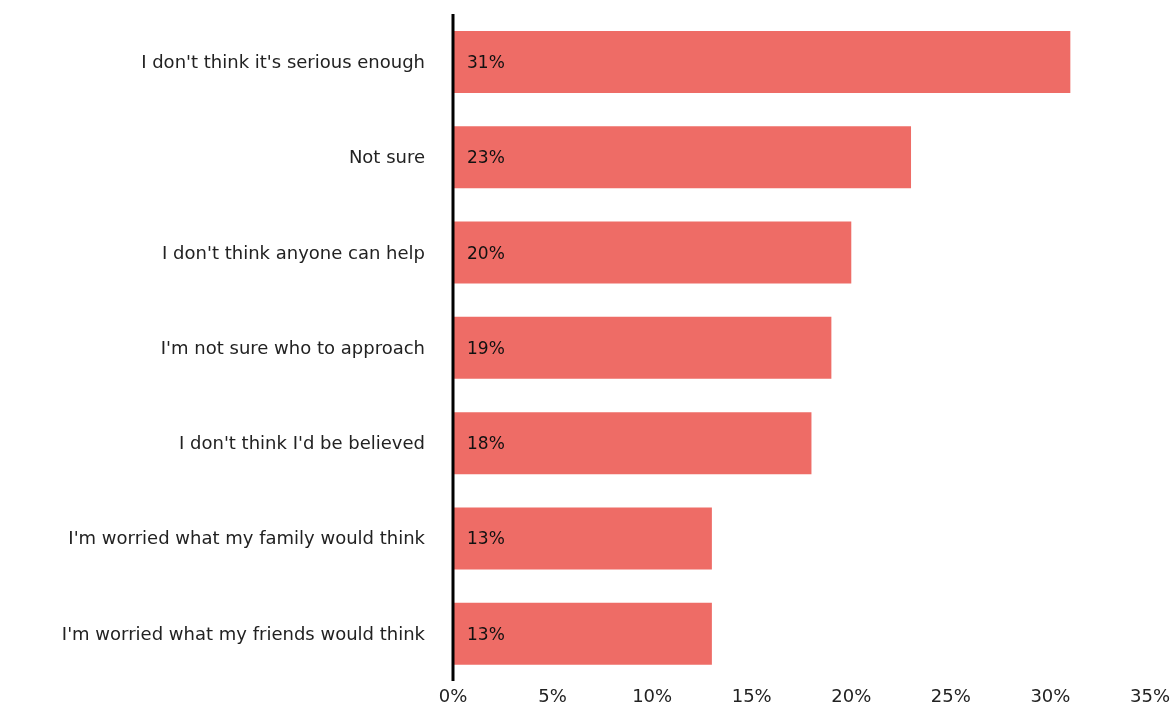 The width and height of the screenshot is (1174, 717). What do you see at coordinates (652, 695) in the screenshot?
I see `x-tick-label: 10%` at bounding box center [652, 695].